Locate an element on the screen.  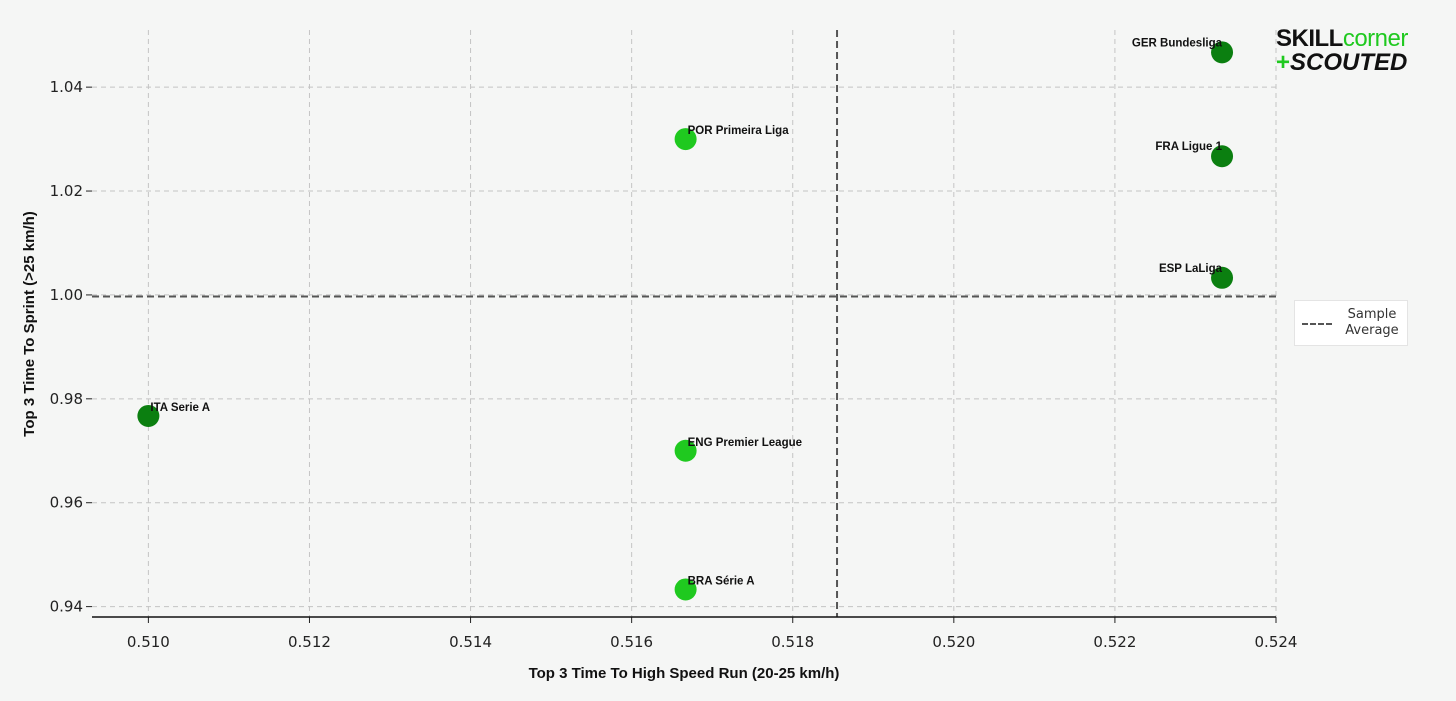
y-tick-label: 0.94 is located at coordinates (66, 607).